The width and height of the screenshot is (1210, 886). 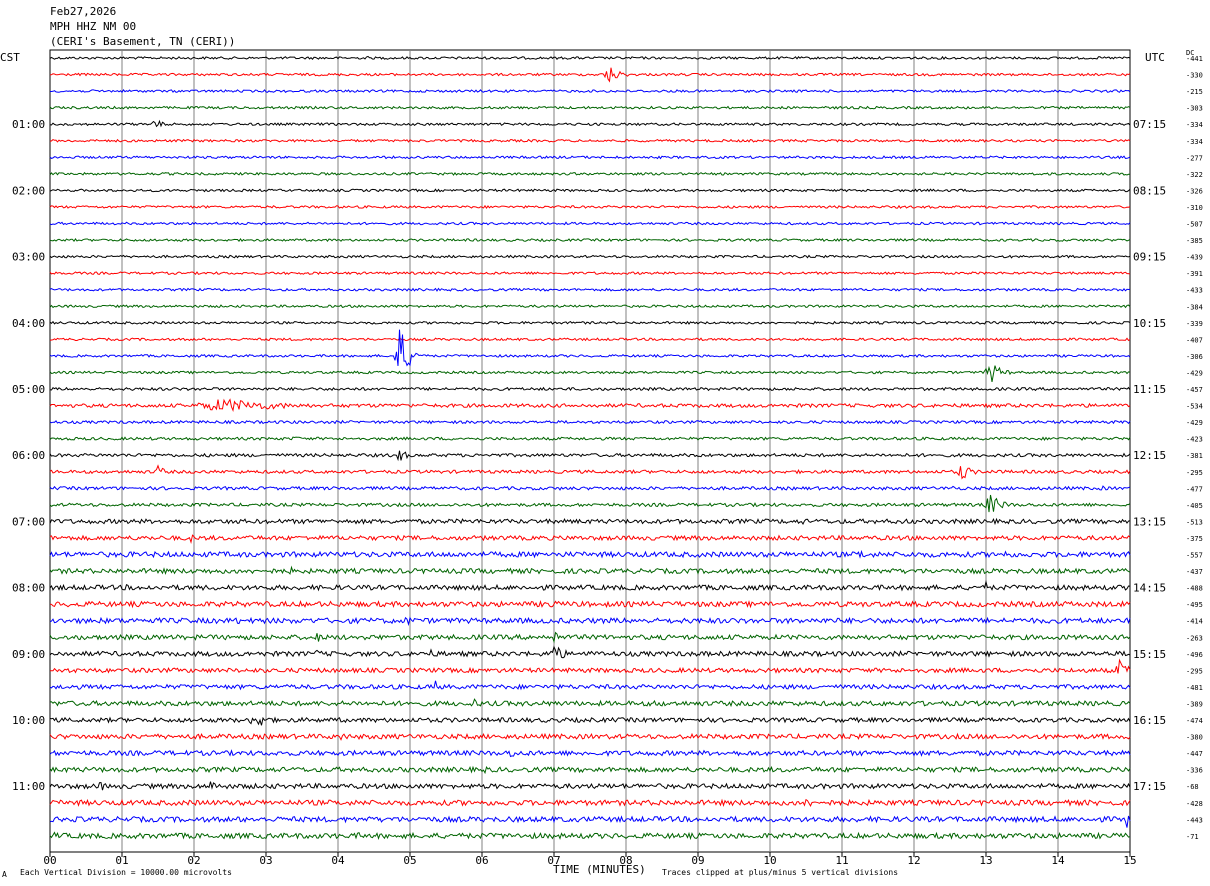 I want to click on dc-offset-value: -71, so click(x=1192, y=837).